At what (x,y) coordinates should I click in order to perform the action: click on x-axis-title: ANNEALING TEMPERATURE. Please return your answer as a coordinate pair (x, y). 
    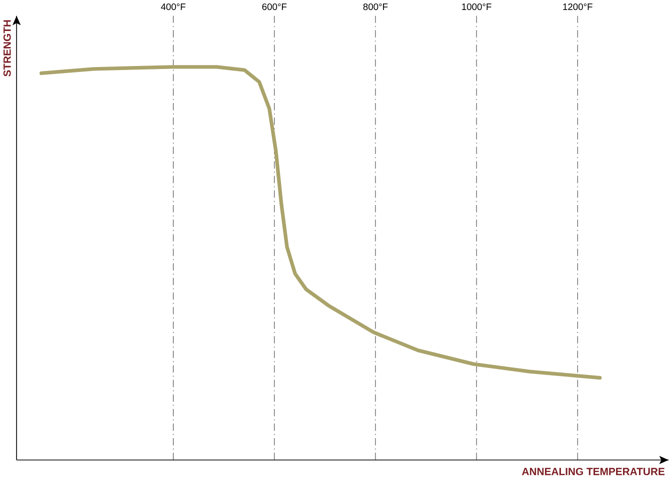
    Looking at the image, I should click on (593, 472).